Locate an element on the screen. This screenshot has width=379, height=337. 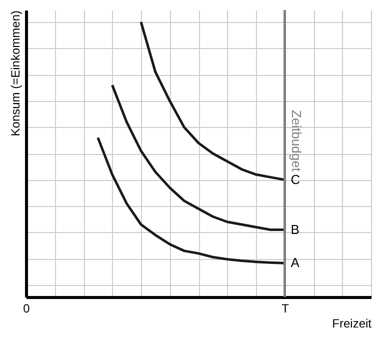
y-axis-title: Konsum (=Einkommen) is located at coordinates (15, 73).